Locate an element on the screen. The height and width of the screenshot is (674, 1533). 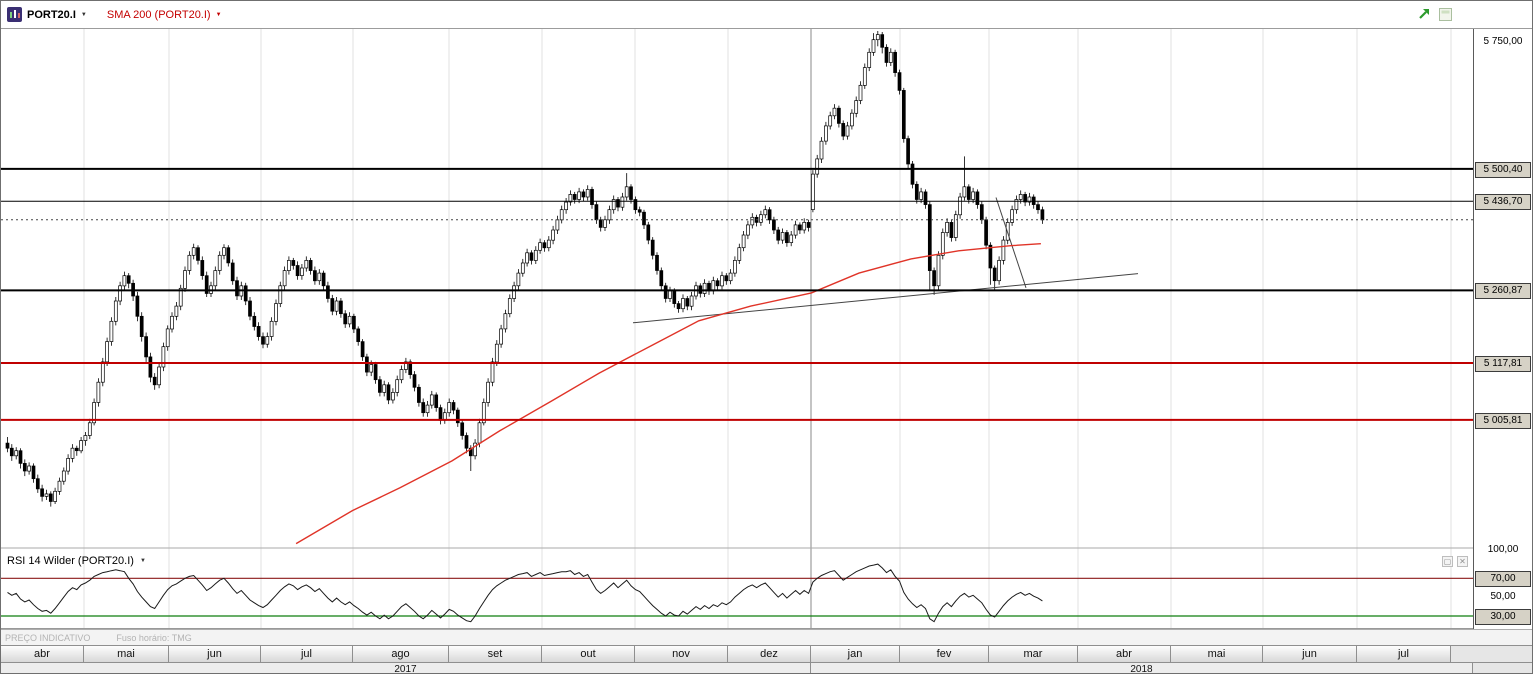
axis-label: 5 750,00 is located at coordinates (1503, 42).